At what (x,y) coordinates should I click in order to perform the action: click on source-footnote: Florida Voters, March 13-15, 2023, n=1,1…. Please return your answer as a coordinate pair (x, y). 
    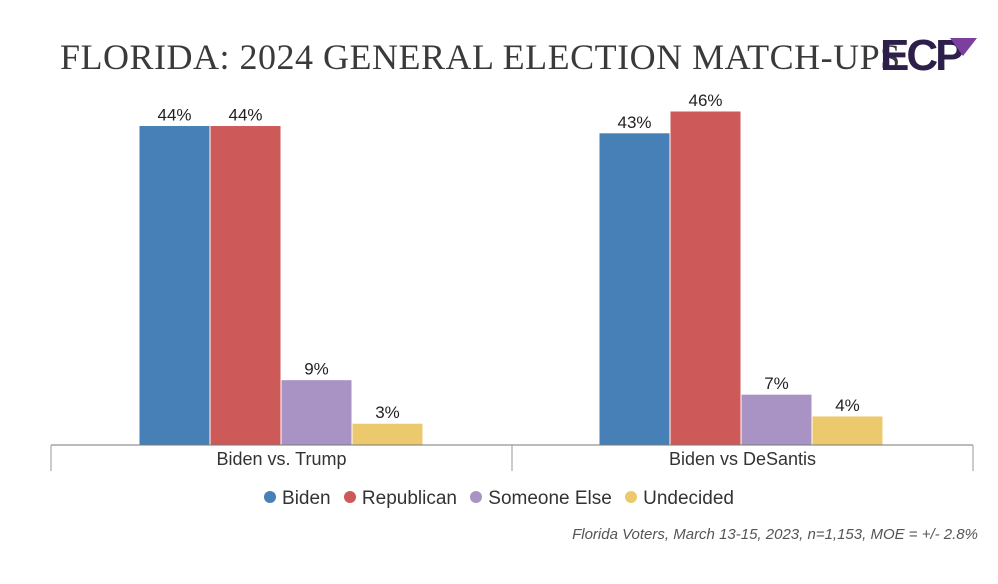
    Looking at the image, I should click on (775, 534).